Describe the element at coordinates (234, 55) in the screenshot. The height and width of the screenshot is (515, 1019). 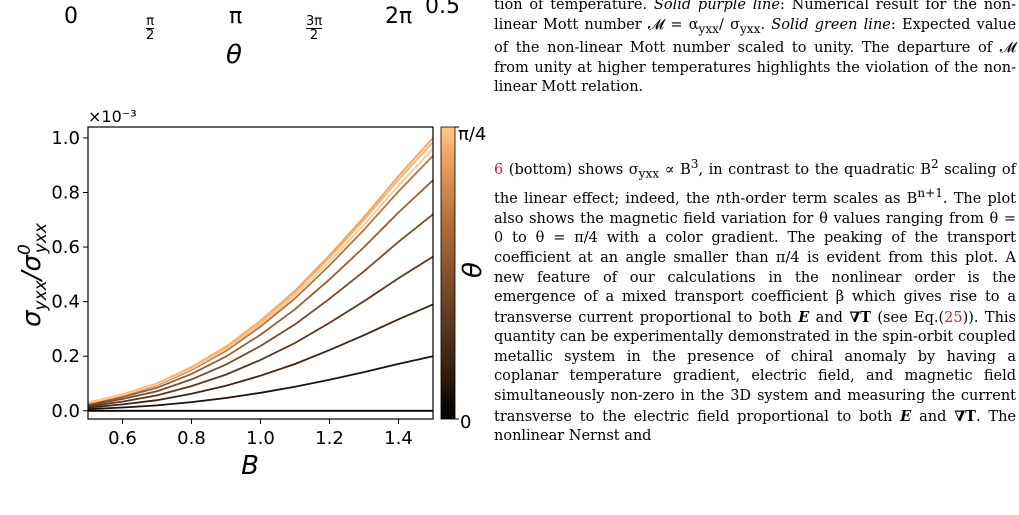
I see `top-panel-xlabel: θ` at that location.